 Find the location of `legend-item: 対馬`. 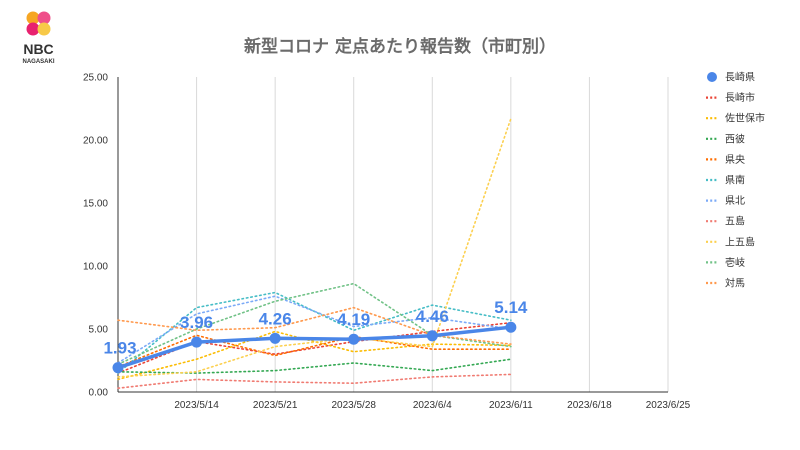

legend-item: 対馬 is located at coordinates (725, 283).